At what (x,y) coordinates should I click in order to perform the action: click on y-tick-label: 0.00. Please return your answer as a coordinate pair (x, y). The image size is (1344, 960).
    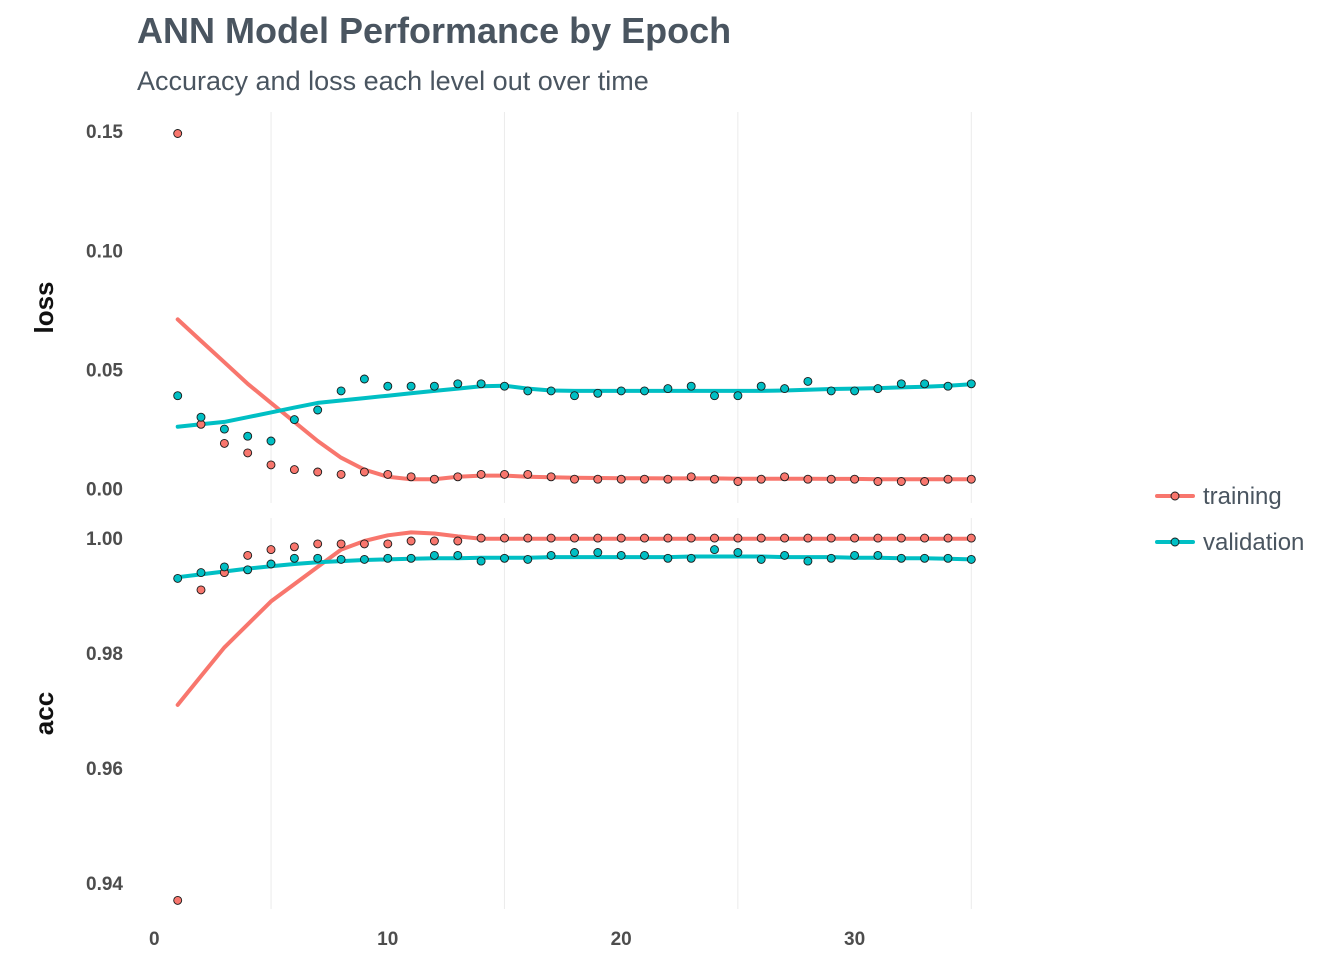
    Looking at the image, I should click on (104, 490).